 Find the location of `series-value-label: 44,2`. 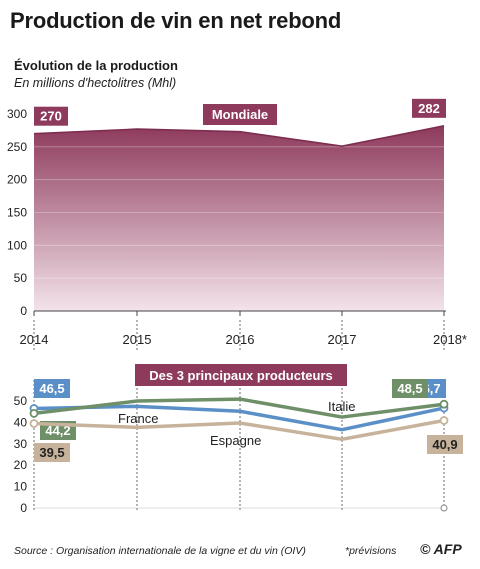

series-value-label: 44,2 is located at coordinates (57, 430).